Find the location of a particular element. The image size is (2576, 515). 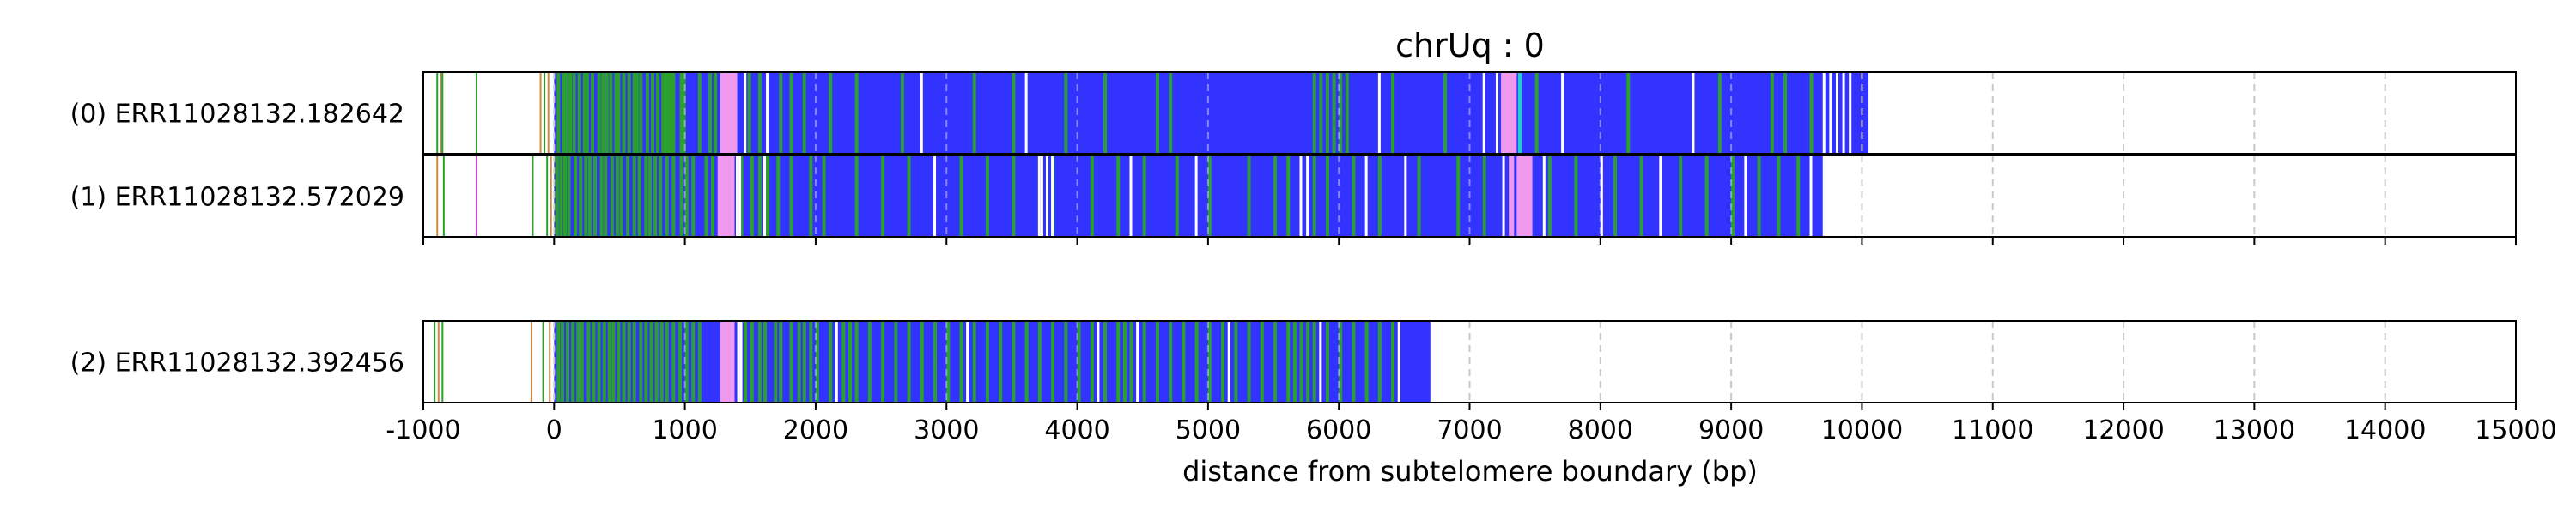

read-label: (1) ERR11028132.572029 is located at coordinates (237, 198).